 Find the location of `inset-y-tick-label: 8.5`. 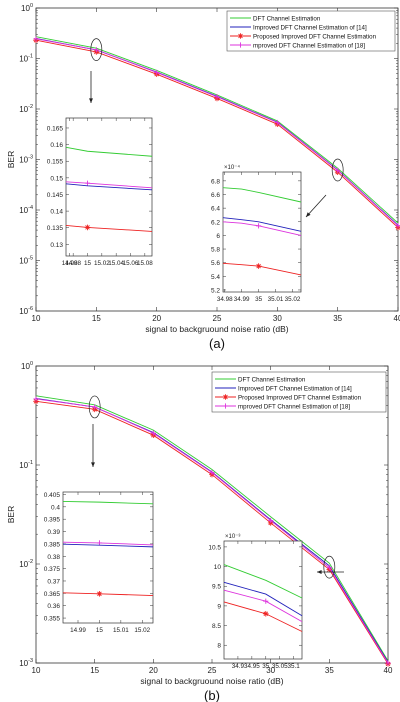

inset-y-tick-label: 8.5 is located at coordinates (216, 626).